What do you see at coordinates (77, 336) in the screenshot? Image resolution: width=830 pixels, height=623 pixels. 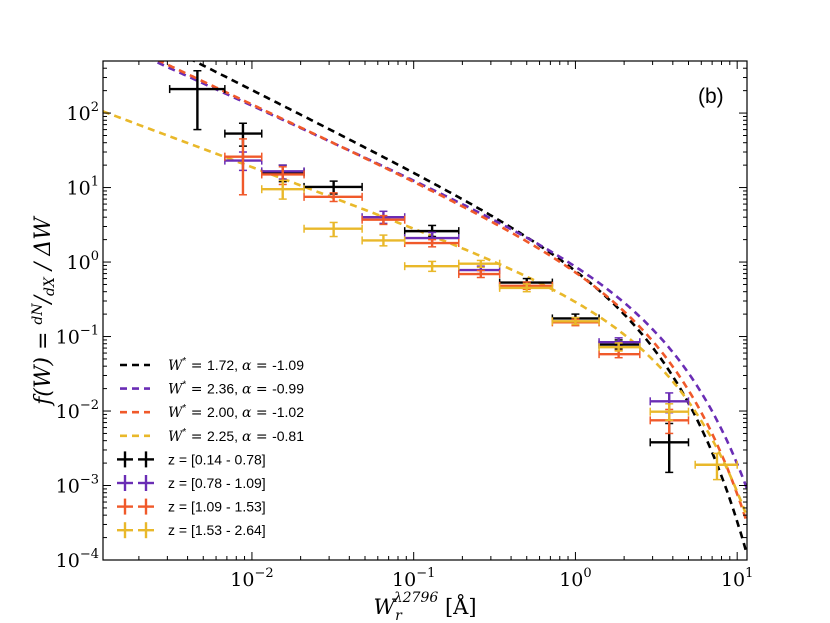 I see `y-tick-label: 10⁻¹` at bounding box center [77, 336].